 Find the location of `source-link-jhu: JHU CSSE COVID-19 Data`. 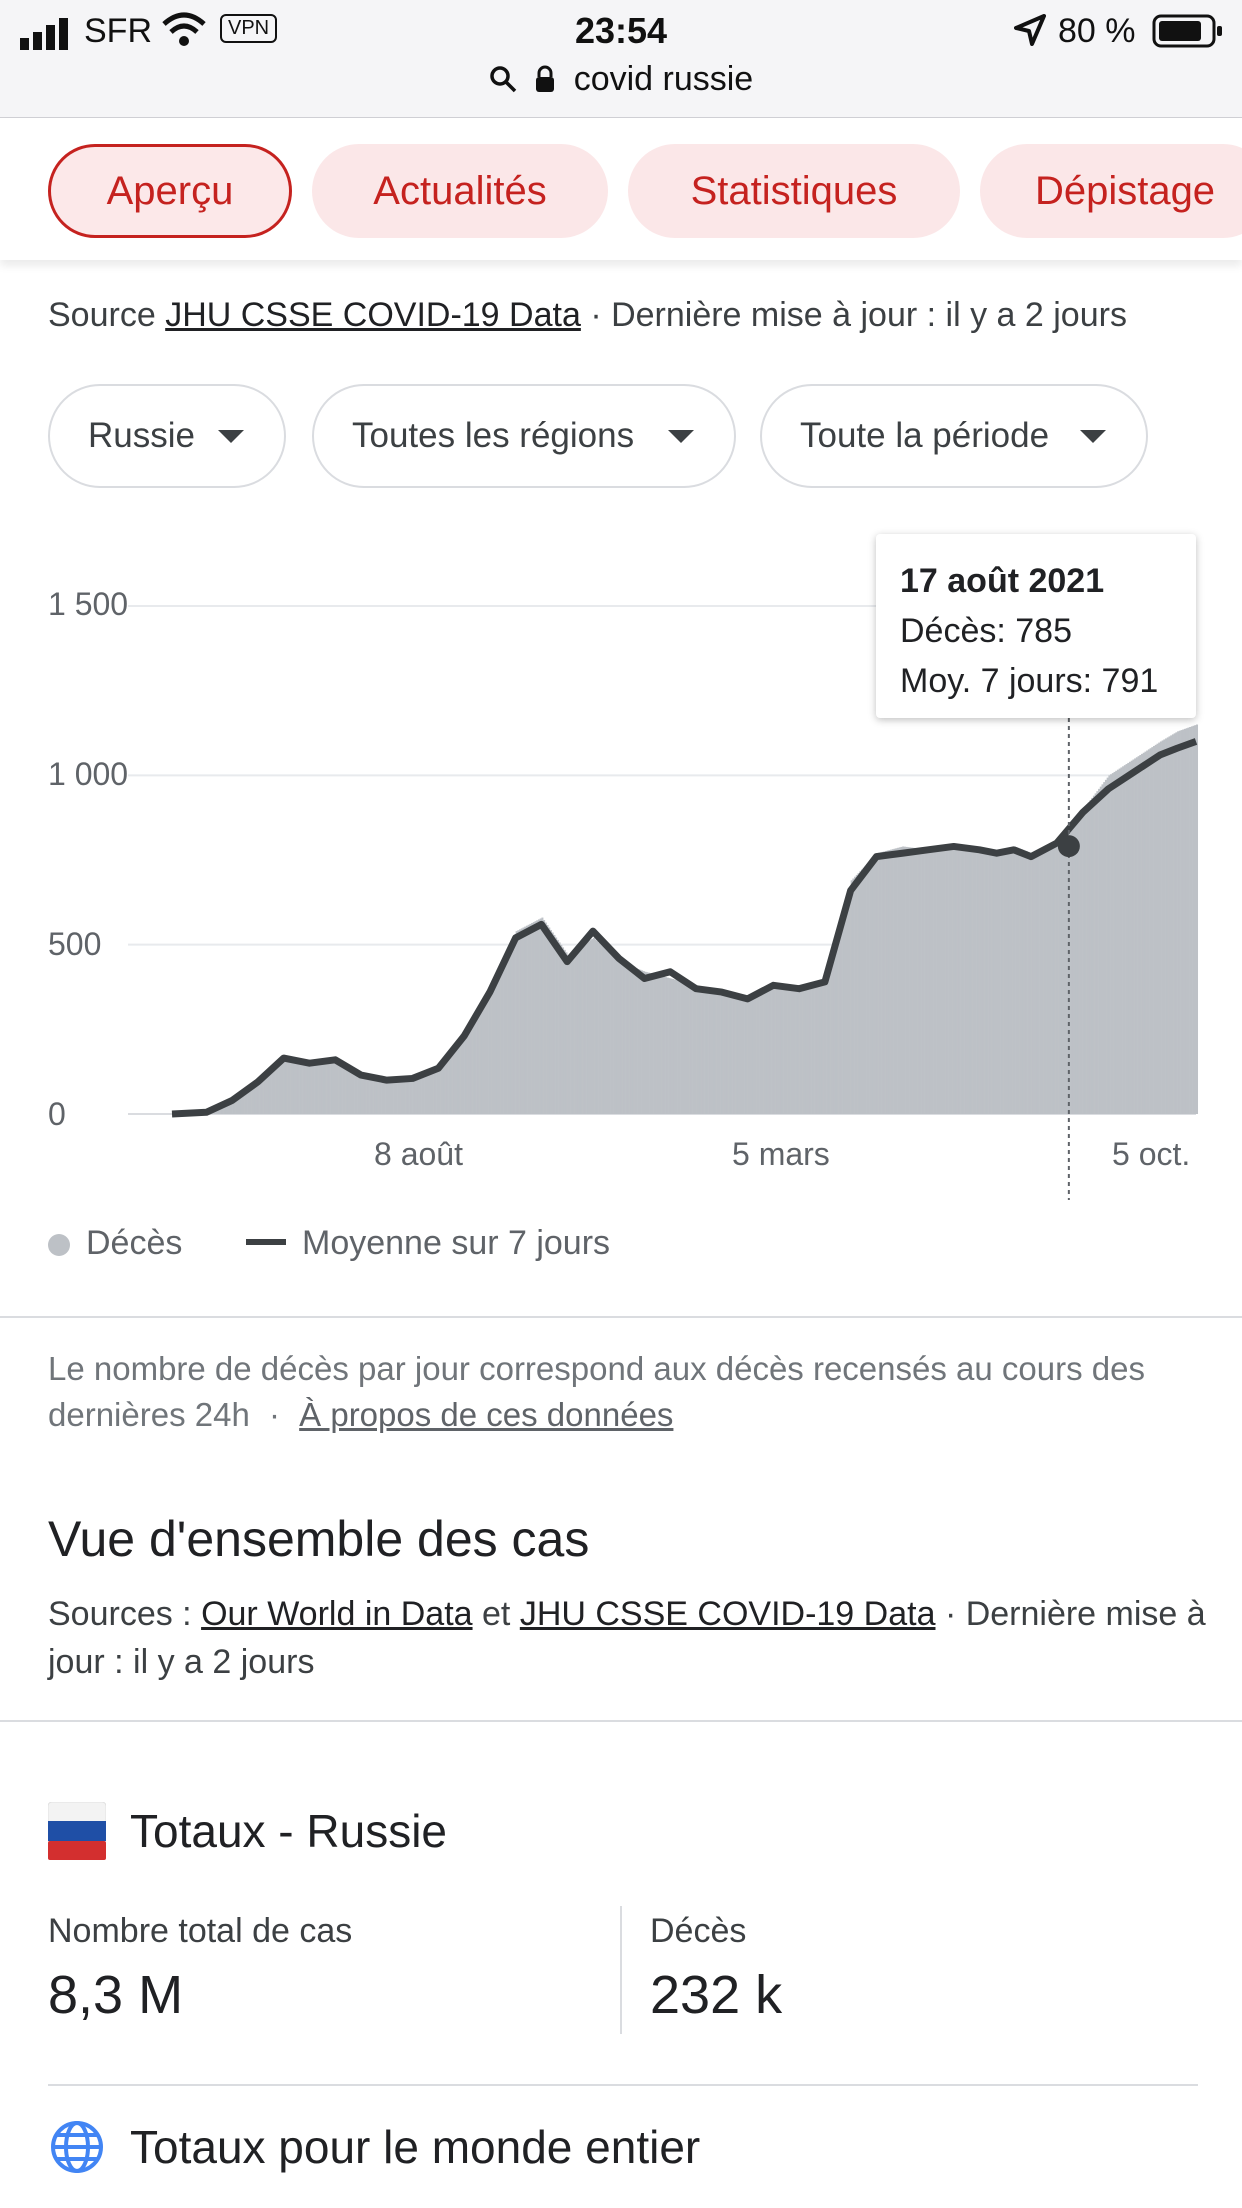

source-link-jhu: JHU CSSE COVID-19 Data is located at coordinates (727, 1614).